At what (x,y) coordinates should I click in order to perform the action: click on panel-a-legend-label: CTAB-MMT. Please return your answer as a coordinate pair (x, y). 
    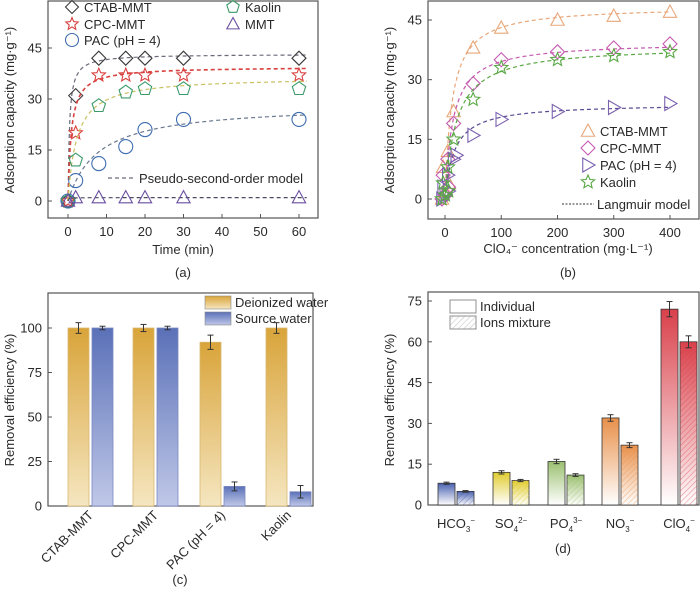
    Looking at the image, I should click on (118, 7).